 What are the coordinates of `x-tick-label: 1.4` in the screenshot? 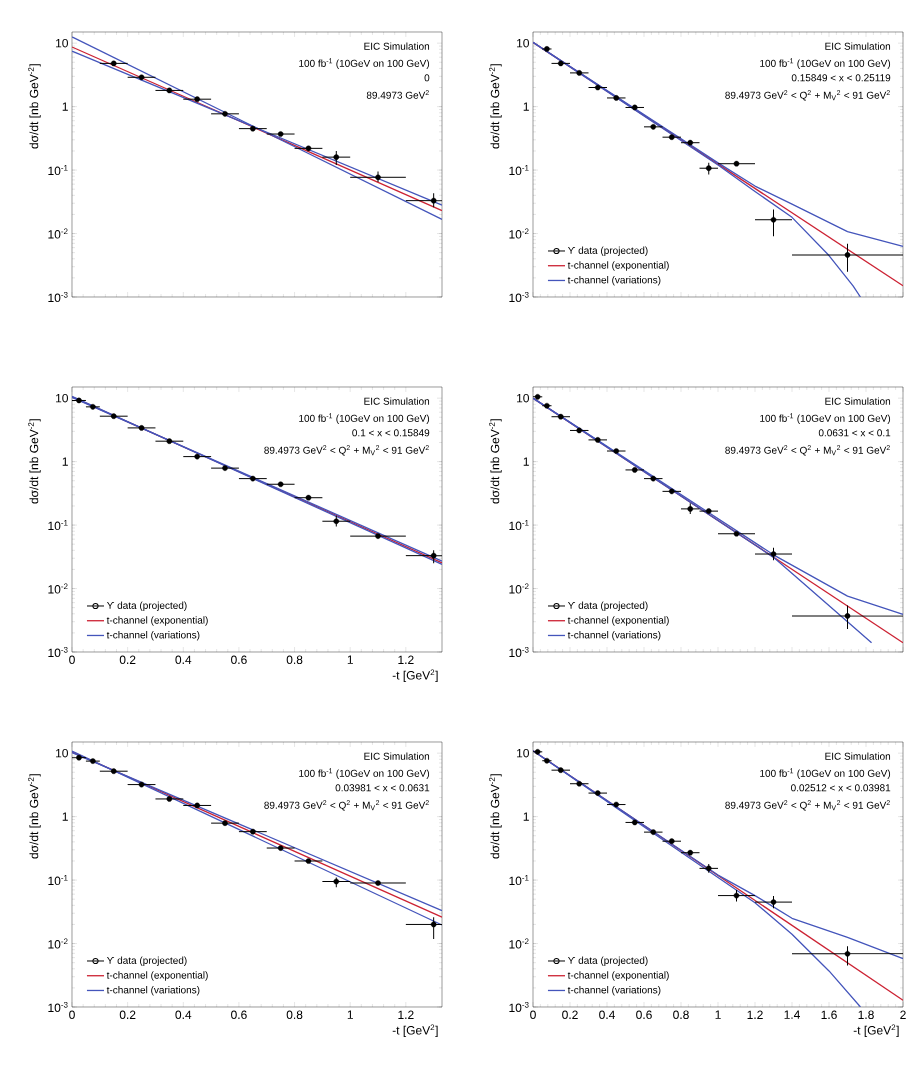 It's located at (792, 1014).